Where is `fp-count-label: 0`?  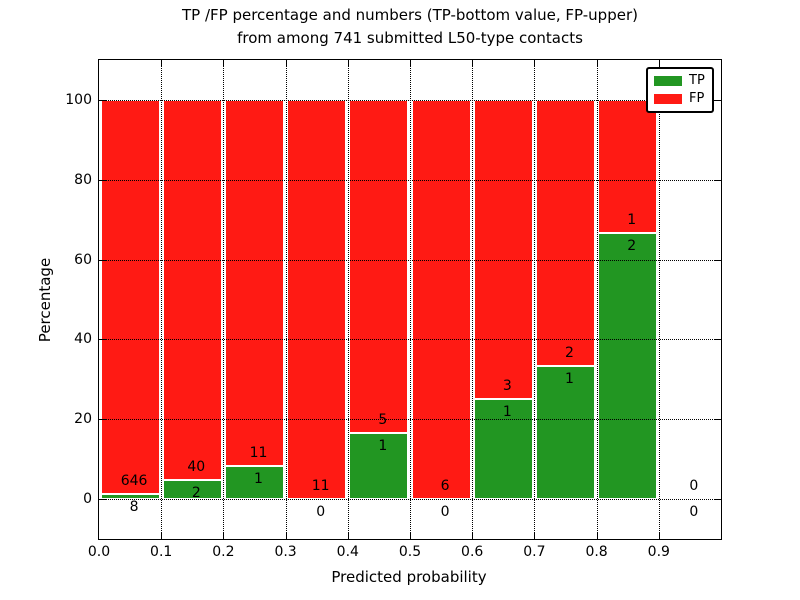
fp-count-label: 0 is located at coordinates (694, 486).